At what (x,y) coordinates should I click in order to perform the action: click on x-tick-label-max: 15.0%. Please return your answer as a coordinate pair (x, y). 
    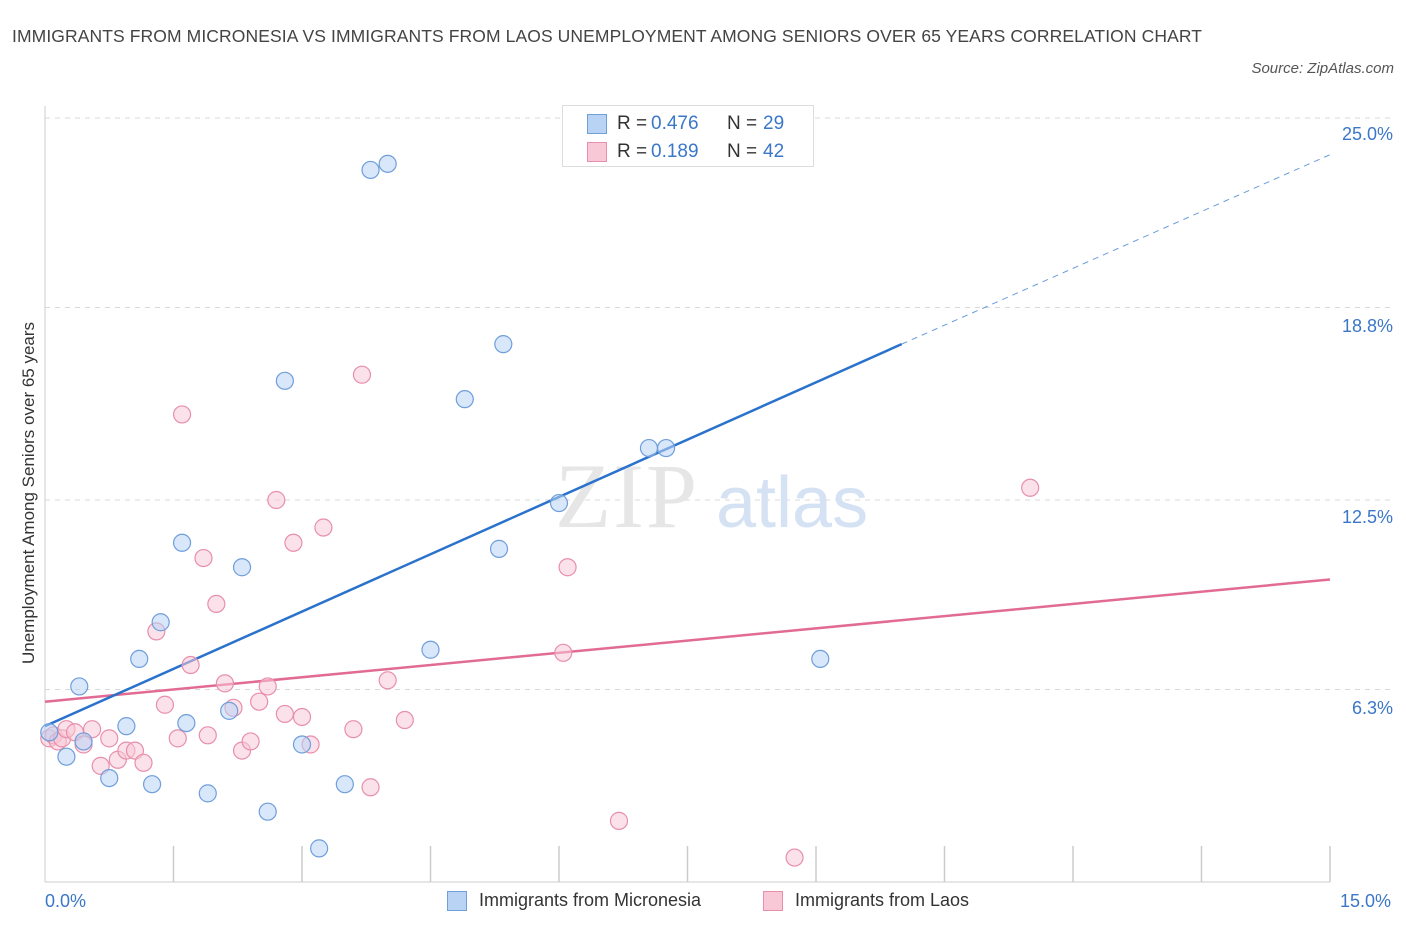
    Looking at the image, I should click on (1366, 901).